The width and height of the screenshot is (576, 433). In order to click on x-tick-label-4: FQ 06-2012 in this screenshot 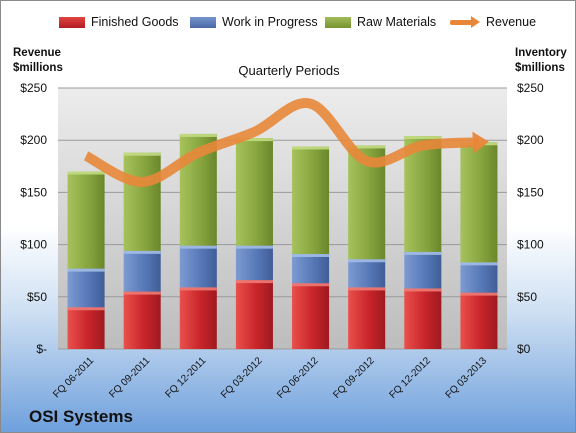, I will do `click(298, 378)`.